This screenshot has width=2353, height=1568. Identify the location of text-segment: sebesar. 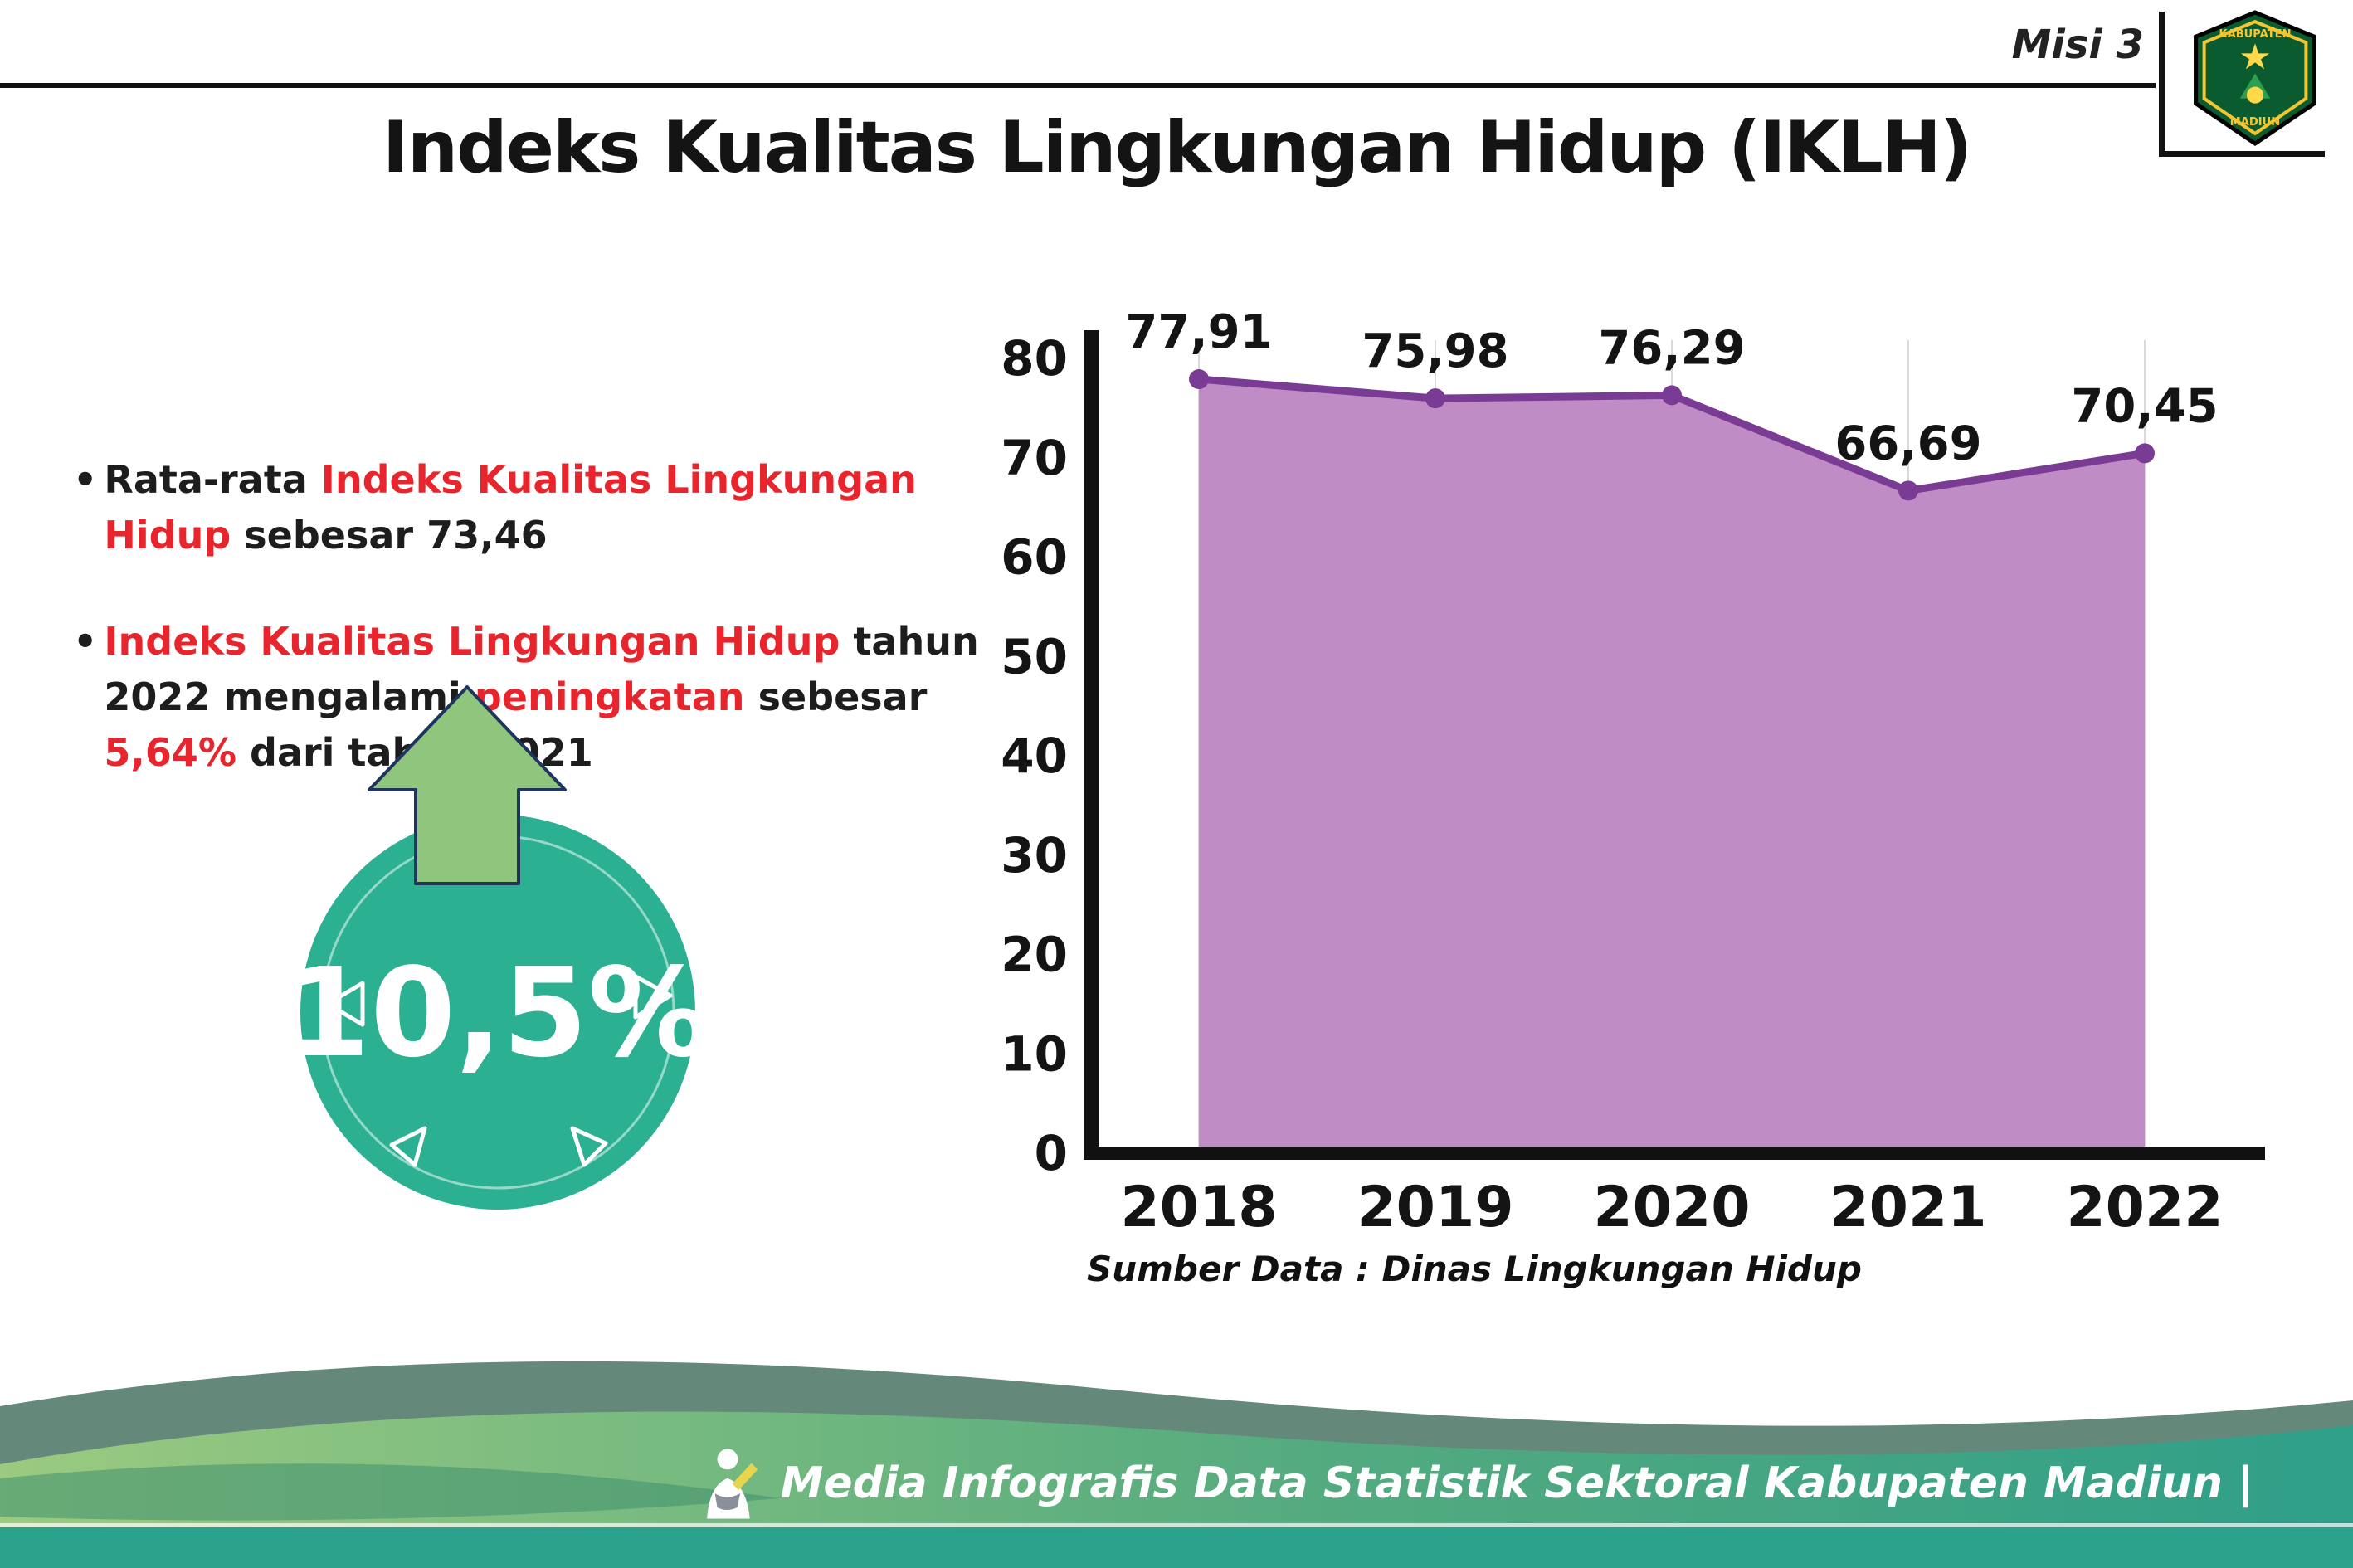
(842, 697).